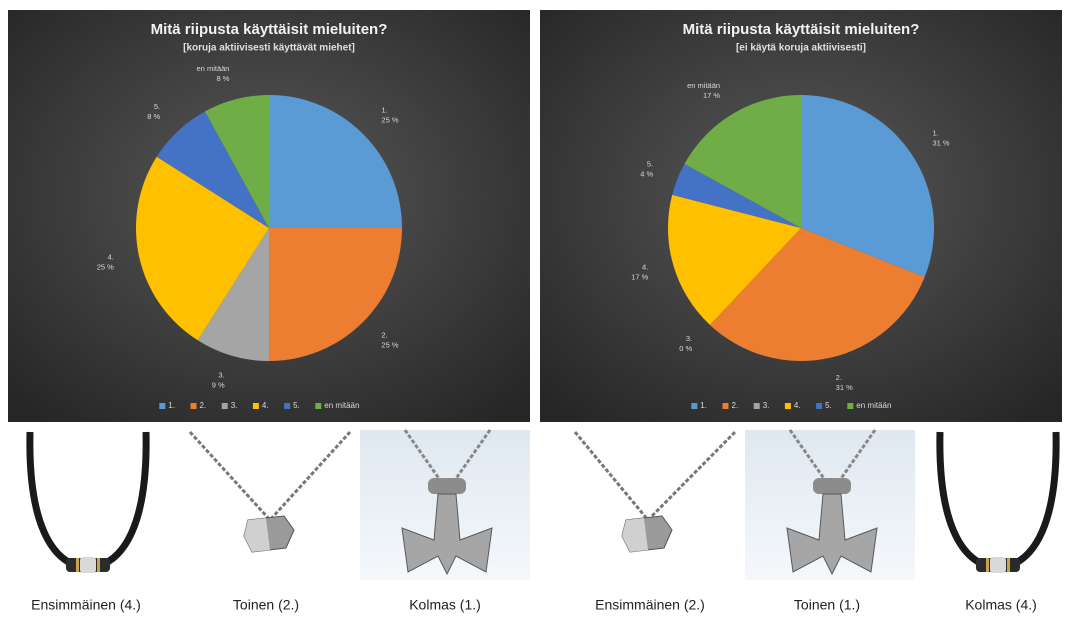 This screenshot has height=629, width=1071. What do you see at coordinates (269, 48) in the screenshot?
I see `chart-subtitle: [koruja aktiivisesti käyttävät miehet]` at bounding box center [269, 48].